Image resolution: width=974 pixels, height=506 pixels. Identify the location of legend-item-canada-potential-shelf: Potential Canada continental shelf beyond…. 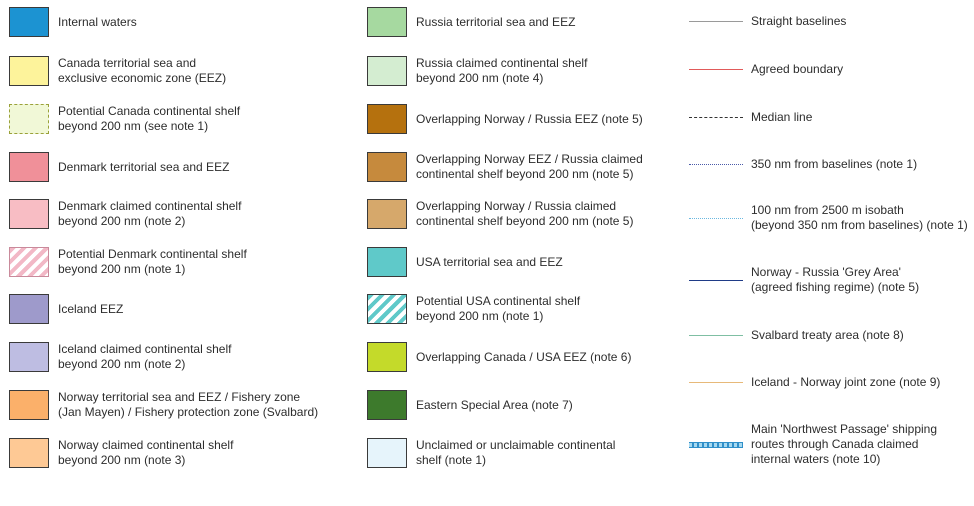
(124, 119).